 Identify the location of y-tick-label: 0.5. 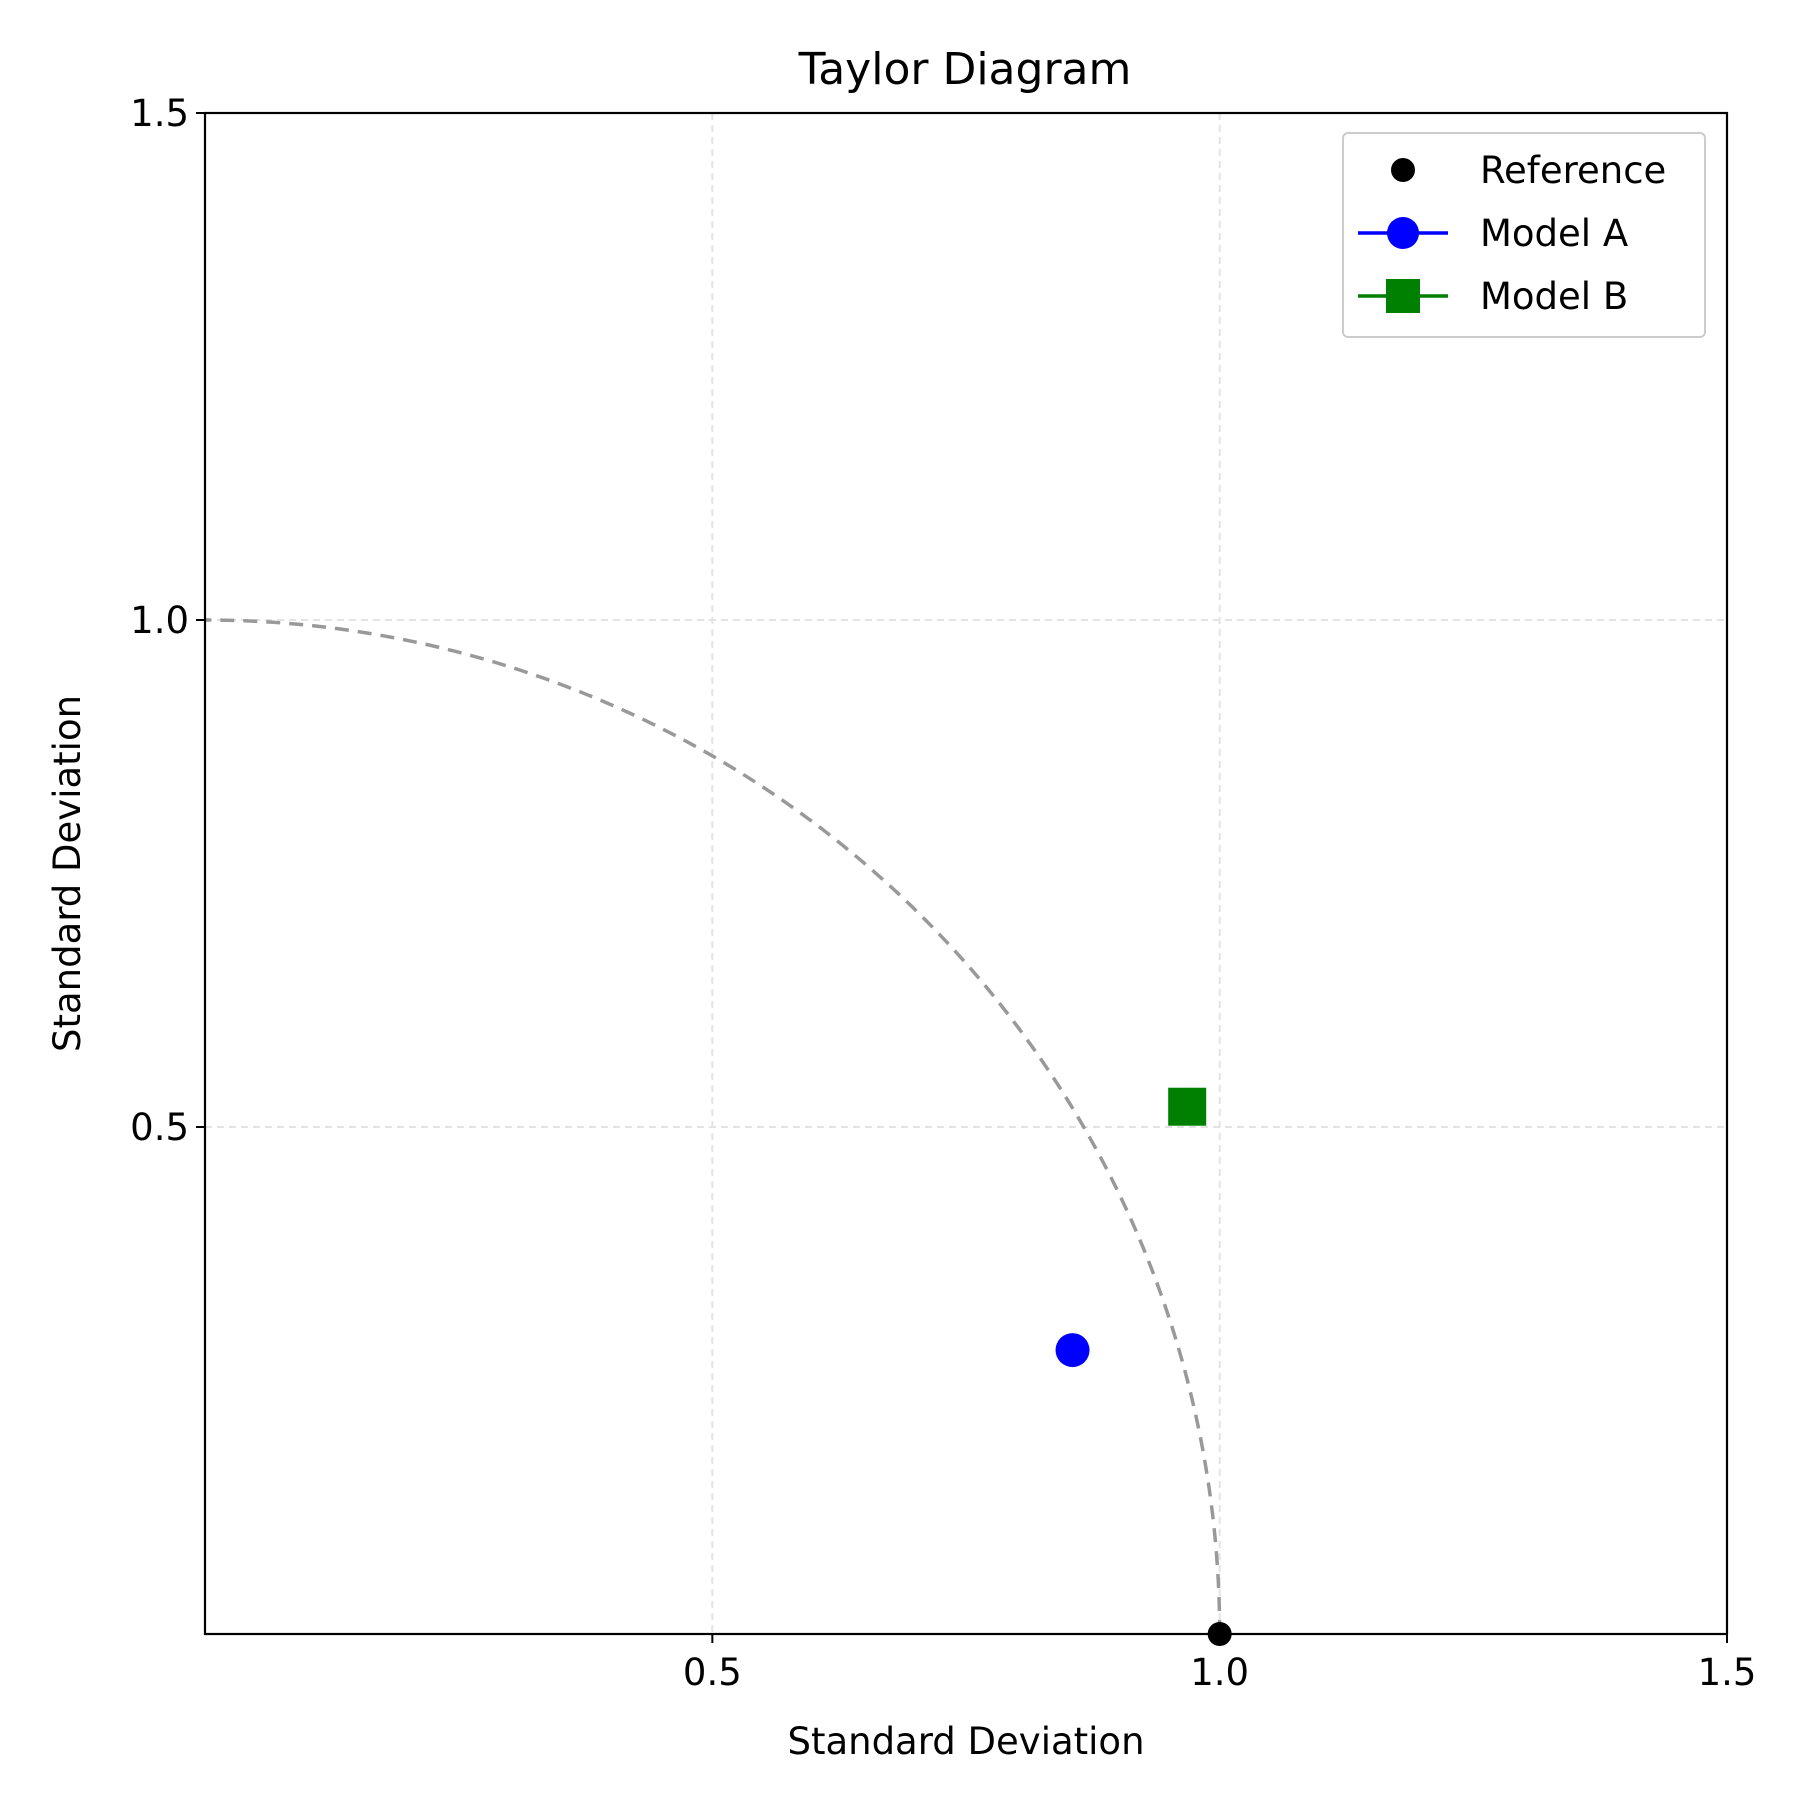
(159, 1127).